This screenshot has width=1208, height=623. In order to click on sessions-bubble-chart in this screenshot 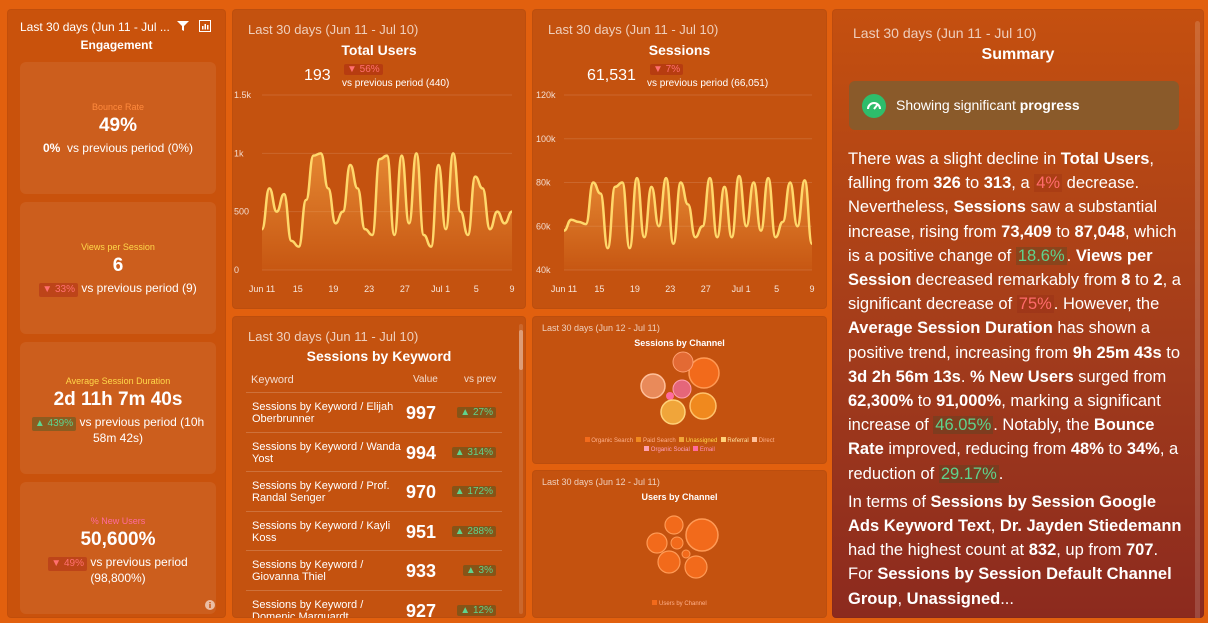, I will do `click(680, 388)`.